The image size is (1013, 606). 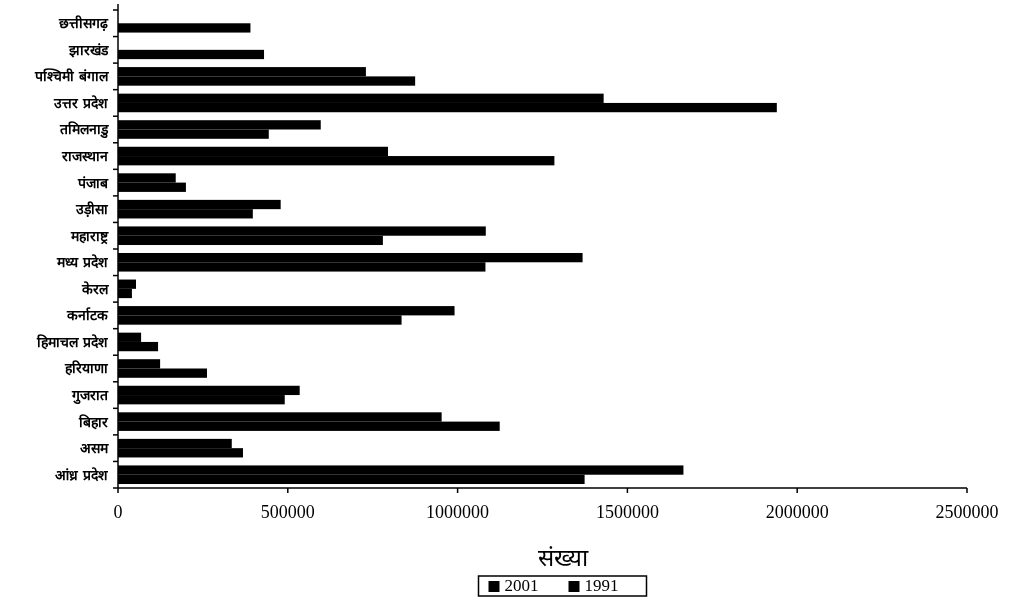 What do you see at coordinates (521, 585) in the screenshot?
I see `legend-label: 2001` at bounding box center [521, 585].